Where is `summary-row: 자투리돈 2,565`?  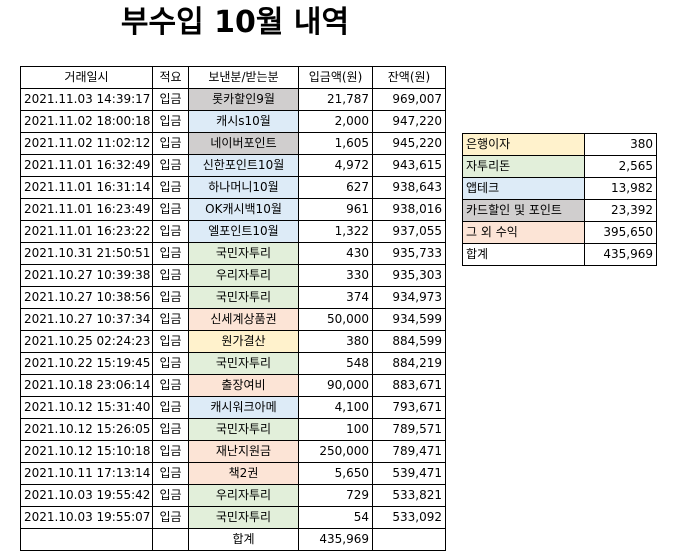
summary-row: 자투리돈 2,565 is located at coordinates (559, 166).